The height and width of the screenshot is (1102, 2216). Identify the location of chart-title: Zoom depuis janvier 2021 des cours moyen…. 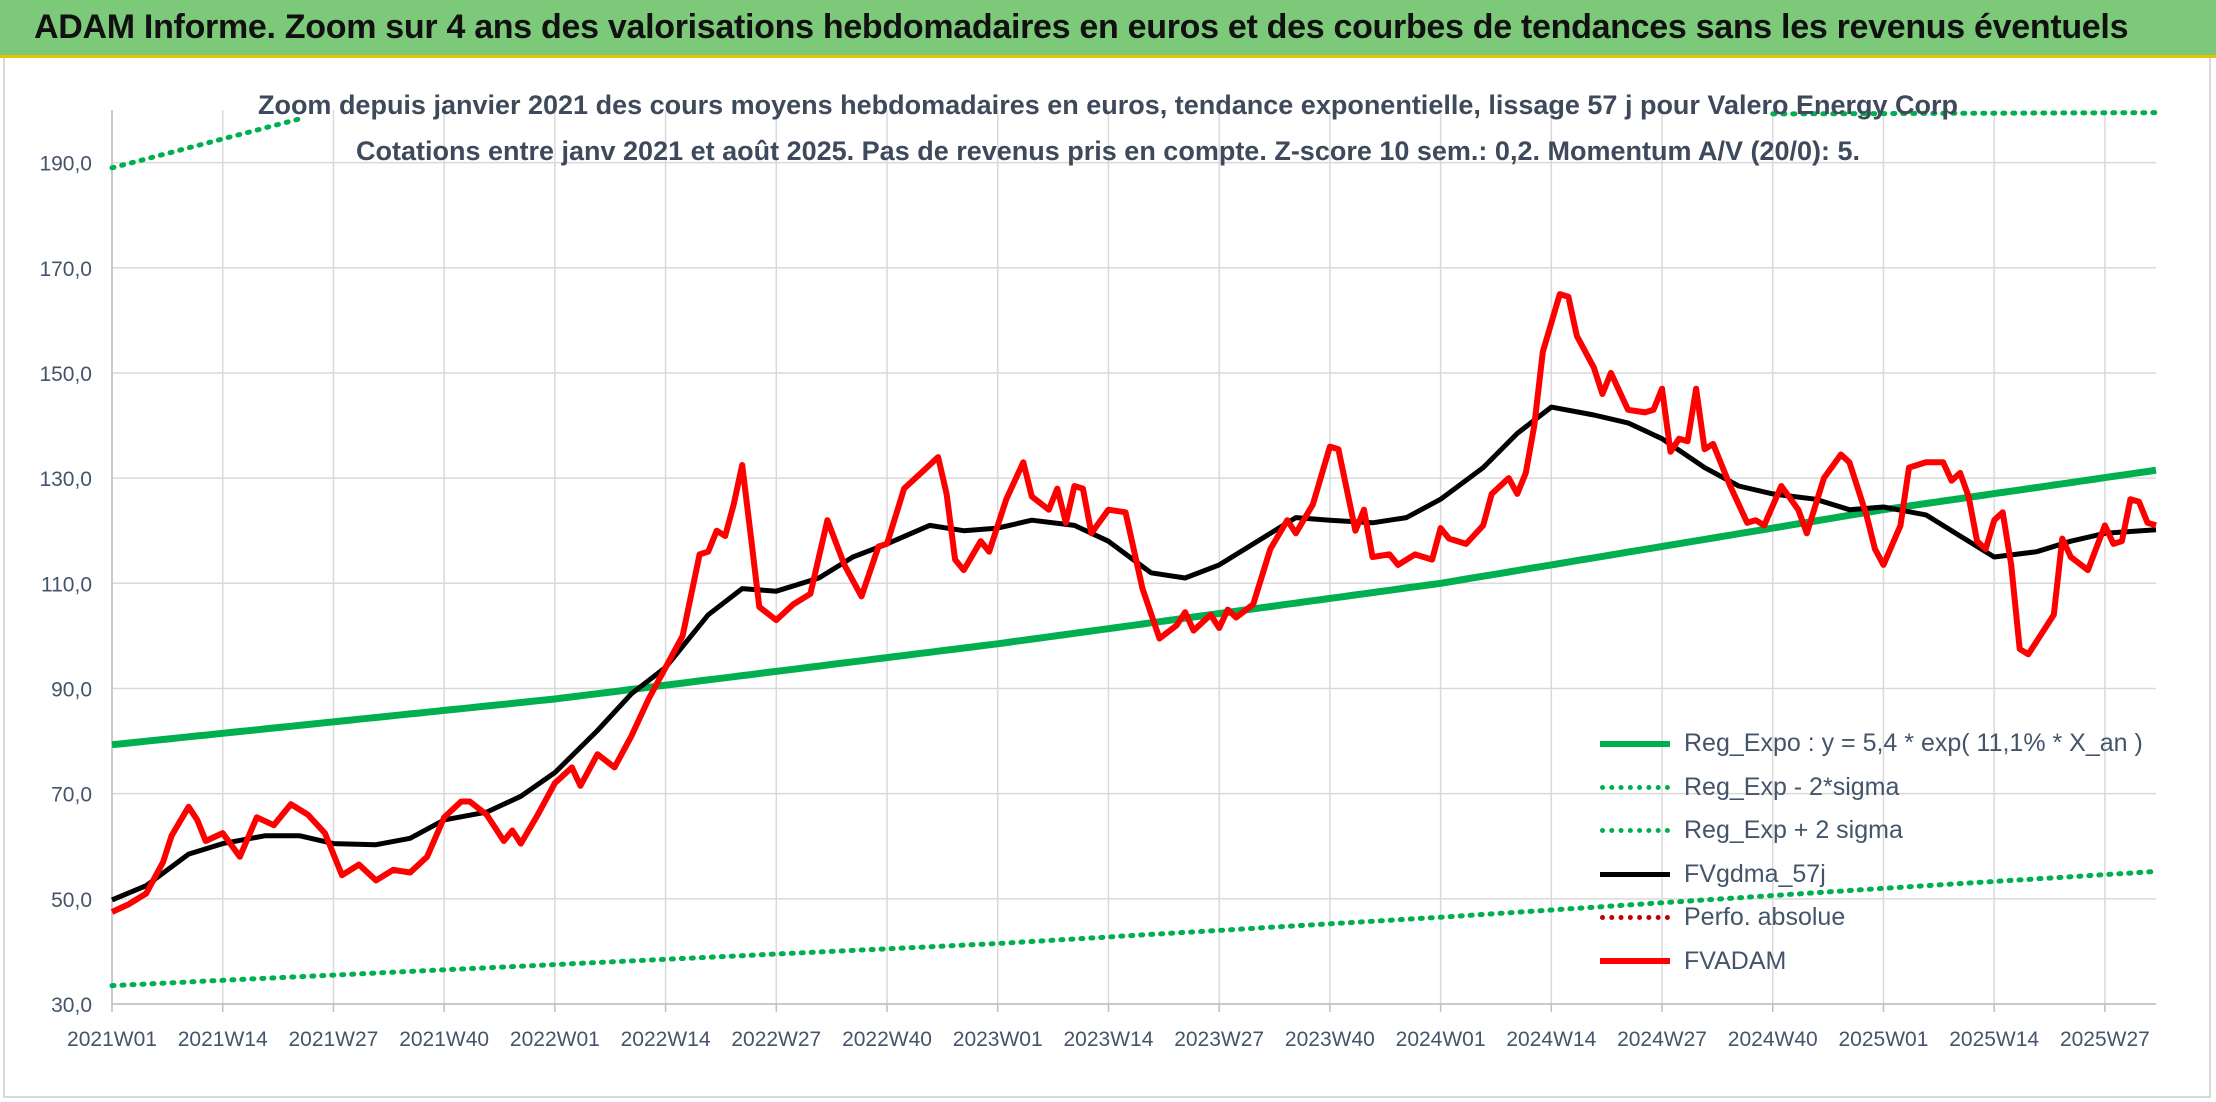
(1108, 105).